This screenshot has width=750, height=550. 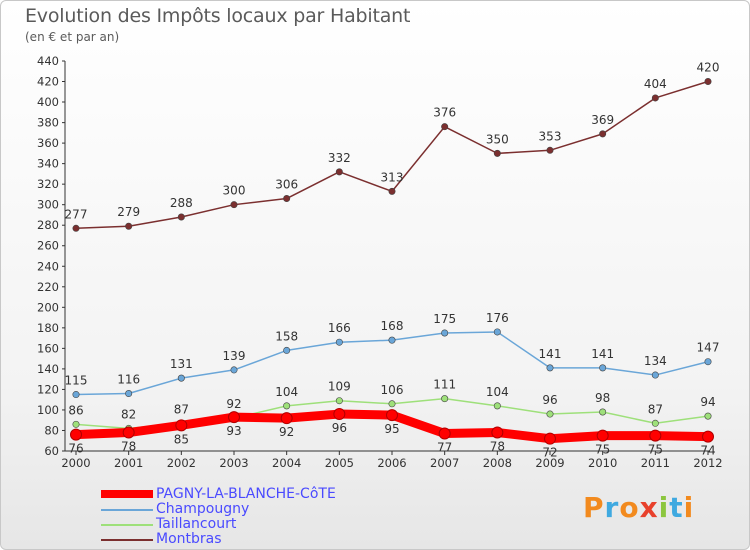 What do you see at coordinates (286, 432) in the screenshot?
I see `data-label: 92` at bounding box center [286, 432].